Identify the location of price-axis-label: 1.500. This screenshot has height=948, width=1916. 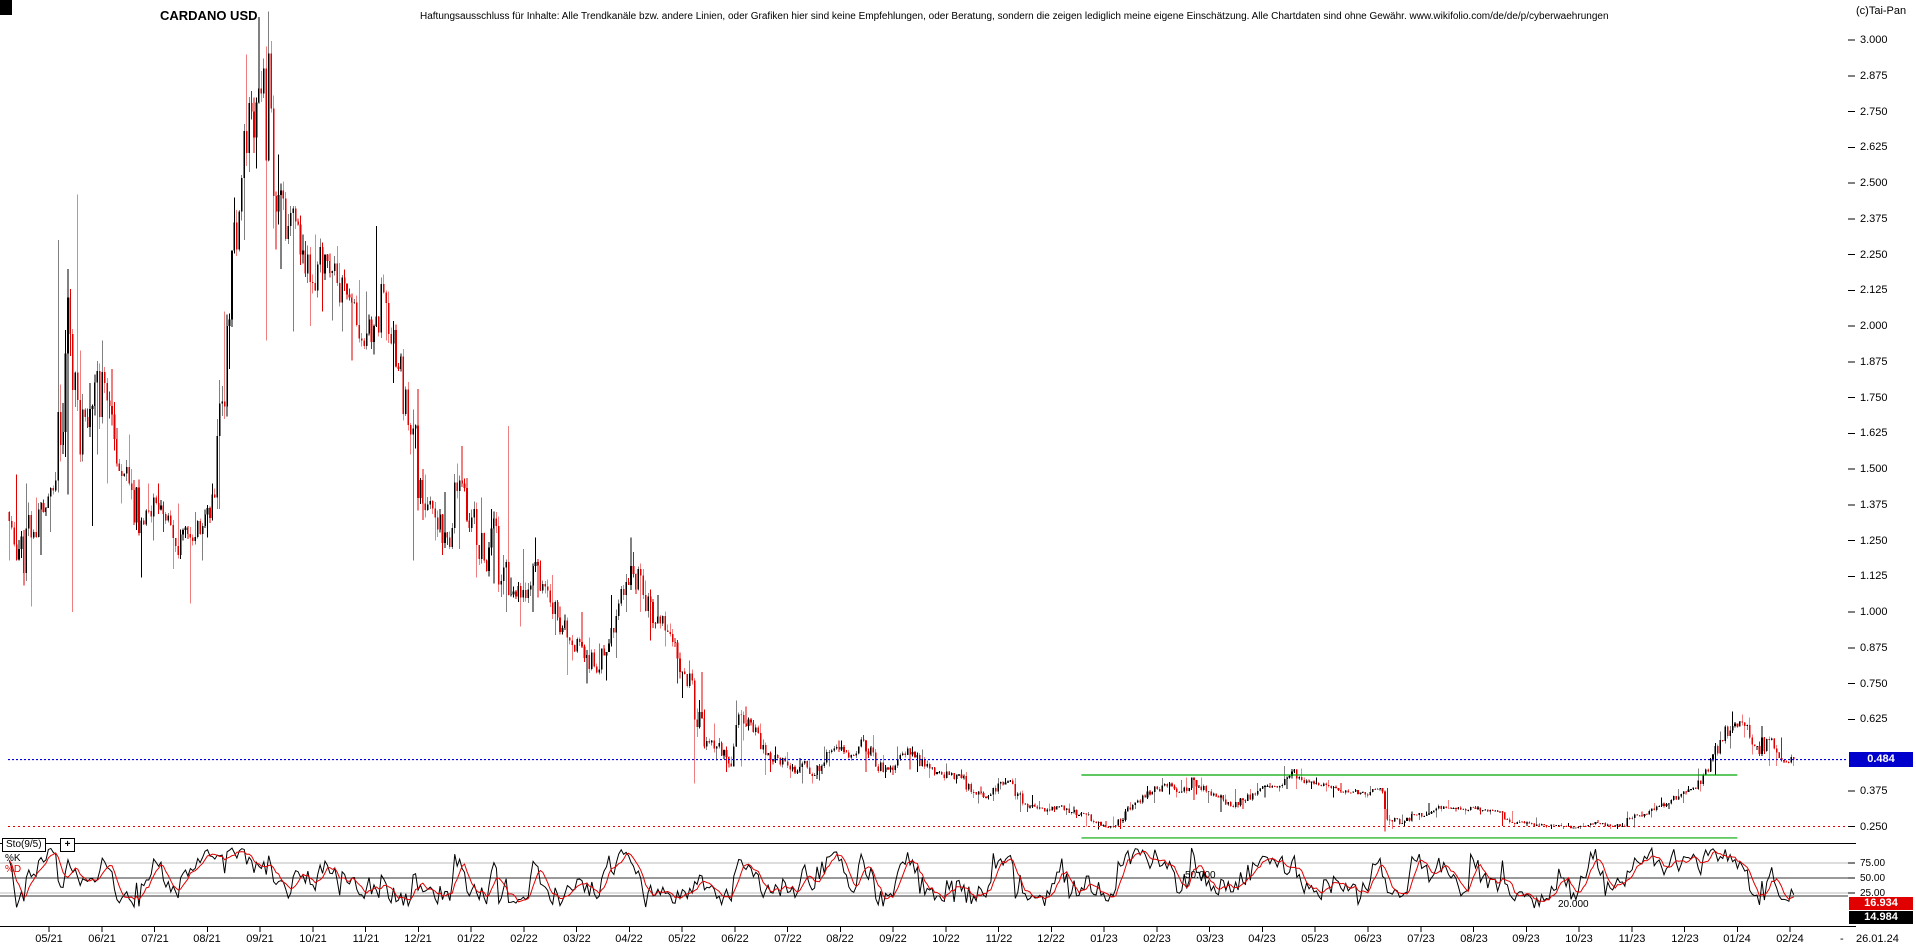
(1874, 469).